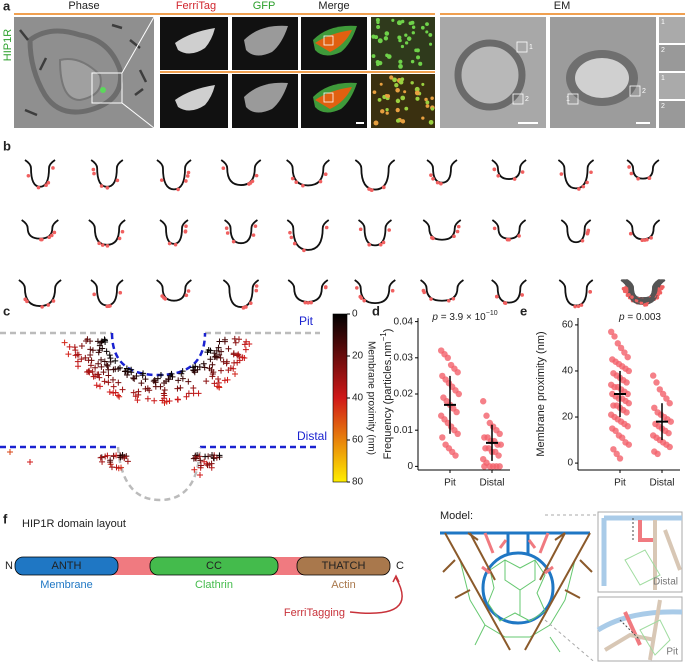 The height and width of the screenshot is (662, 685). I want to click on y-tick-label: 0.04, so click(404, 321).